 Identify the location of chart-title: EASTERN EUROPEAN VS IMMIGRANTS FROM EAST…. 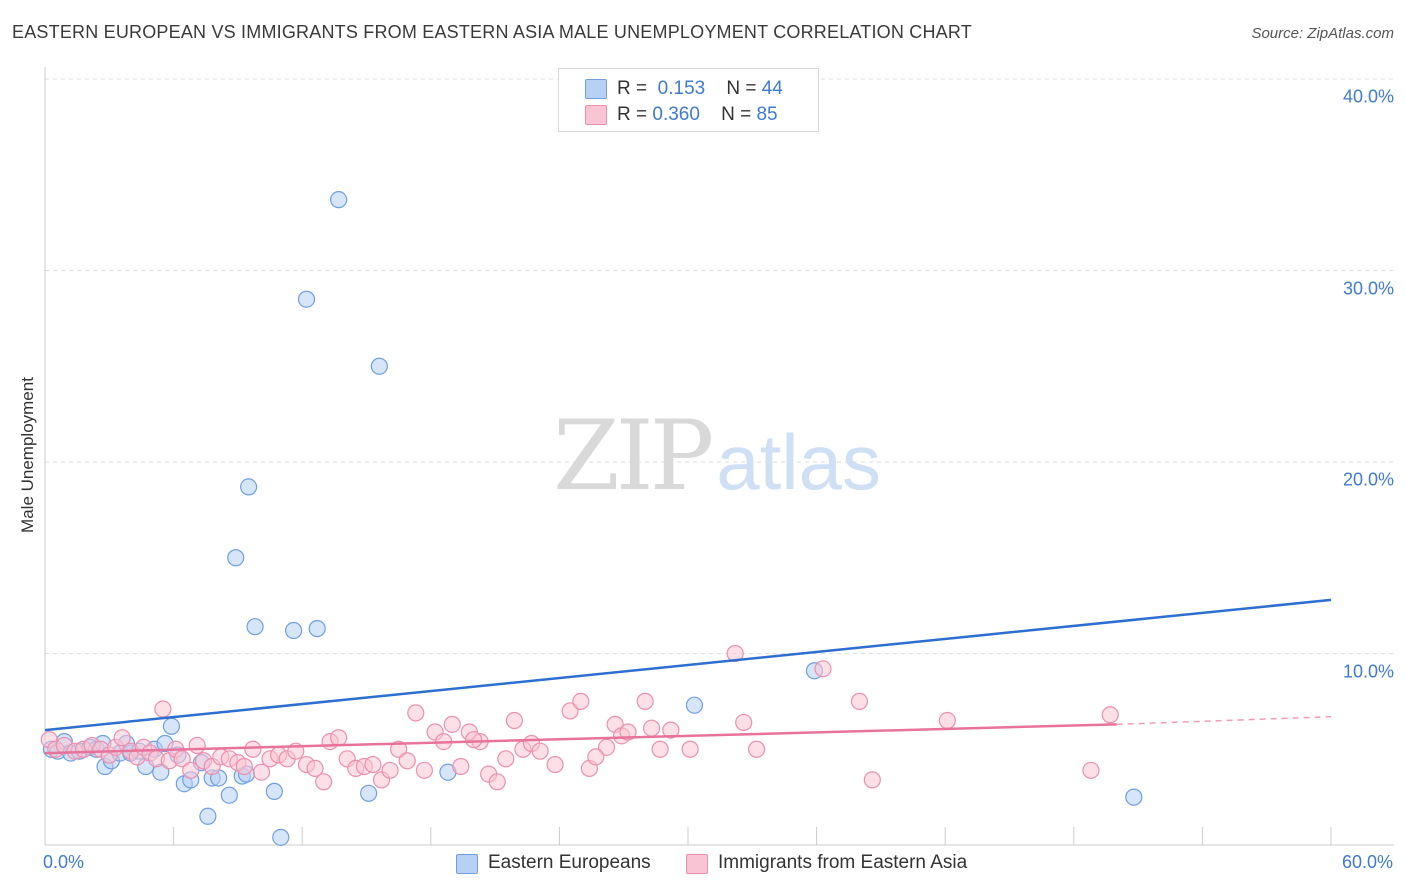
(492, 32).